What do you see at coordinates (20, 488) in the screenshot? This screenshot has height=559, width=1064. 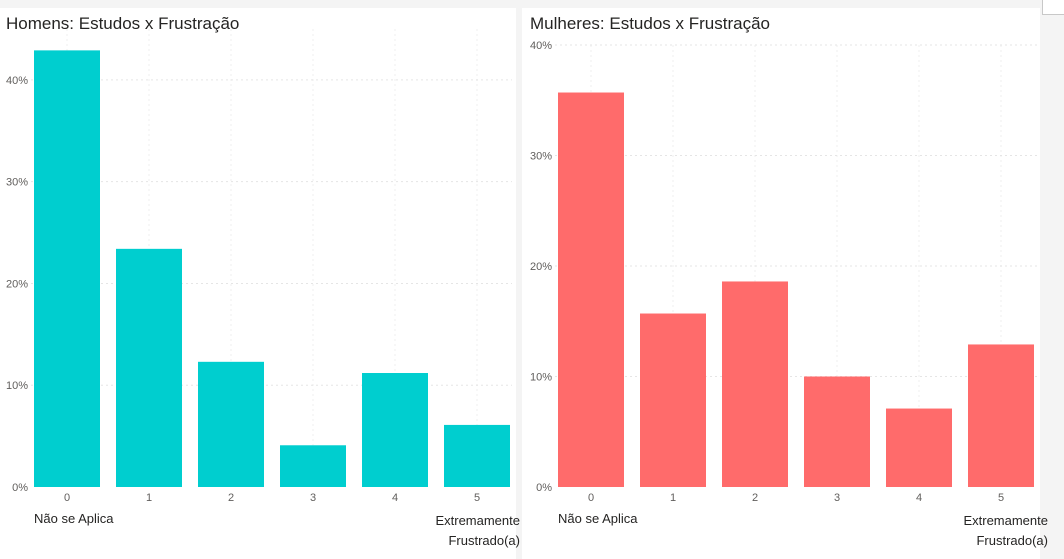 I see `men-ytick-label: 0%` at bounding box center [20, 488].